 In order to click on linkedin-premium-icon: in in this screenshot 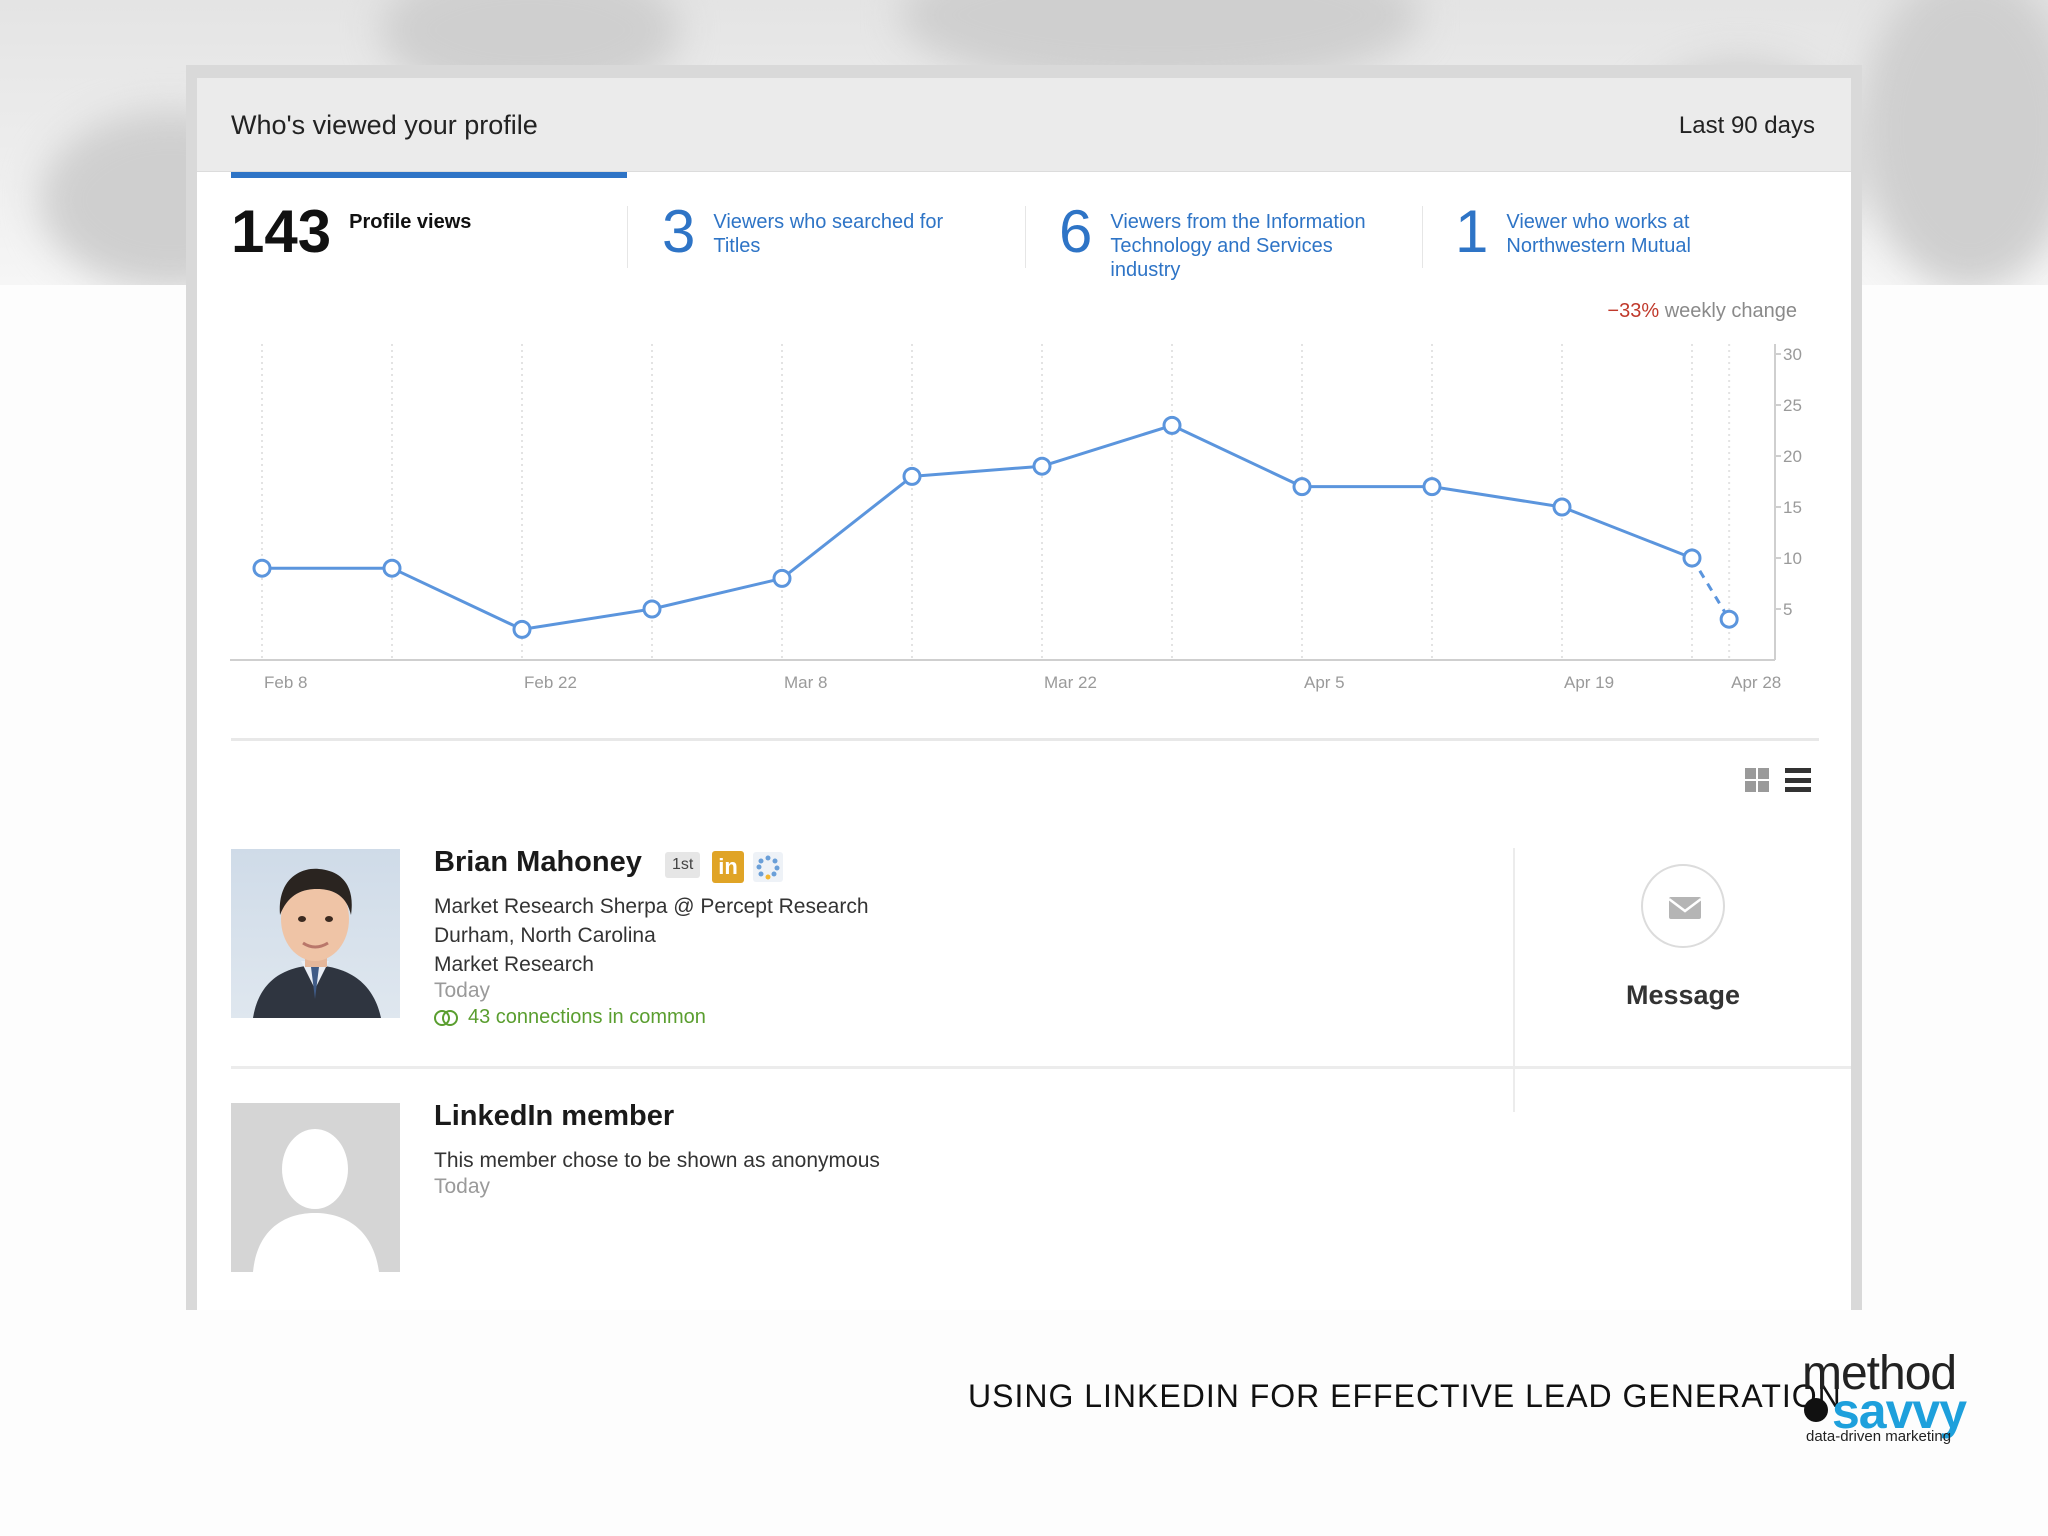, I will do `click(728, 867)`.